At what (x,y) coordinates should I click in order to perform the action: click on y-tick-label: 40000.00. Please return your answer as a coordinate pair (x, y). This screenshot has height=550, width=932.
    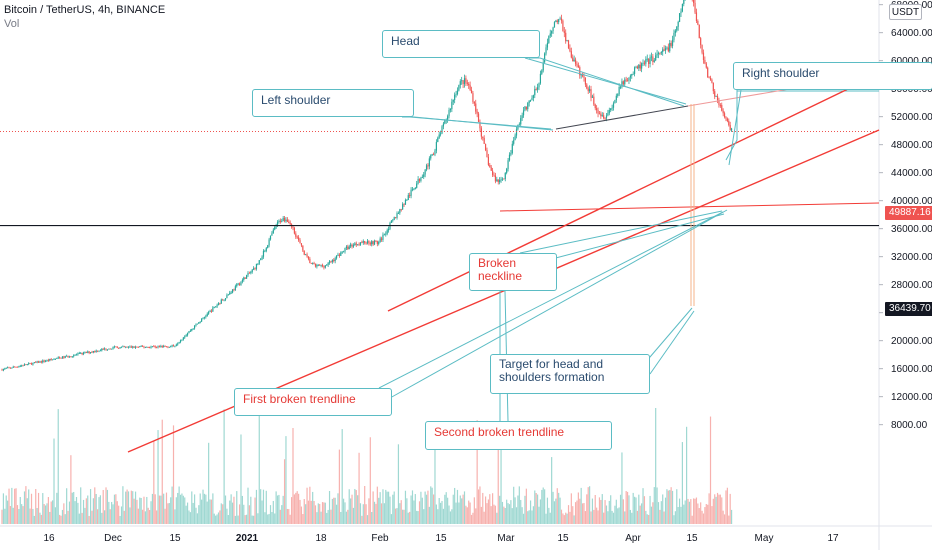
    Looking at the image, I should click on (911, 201).